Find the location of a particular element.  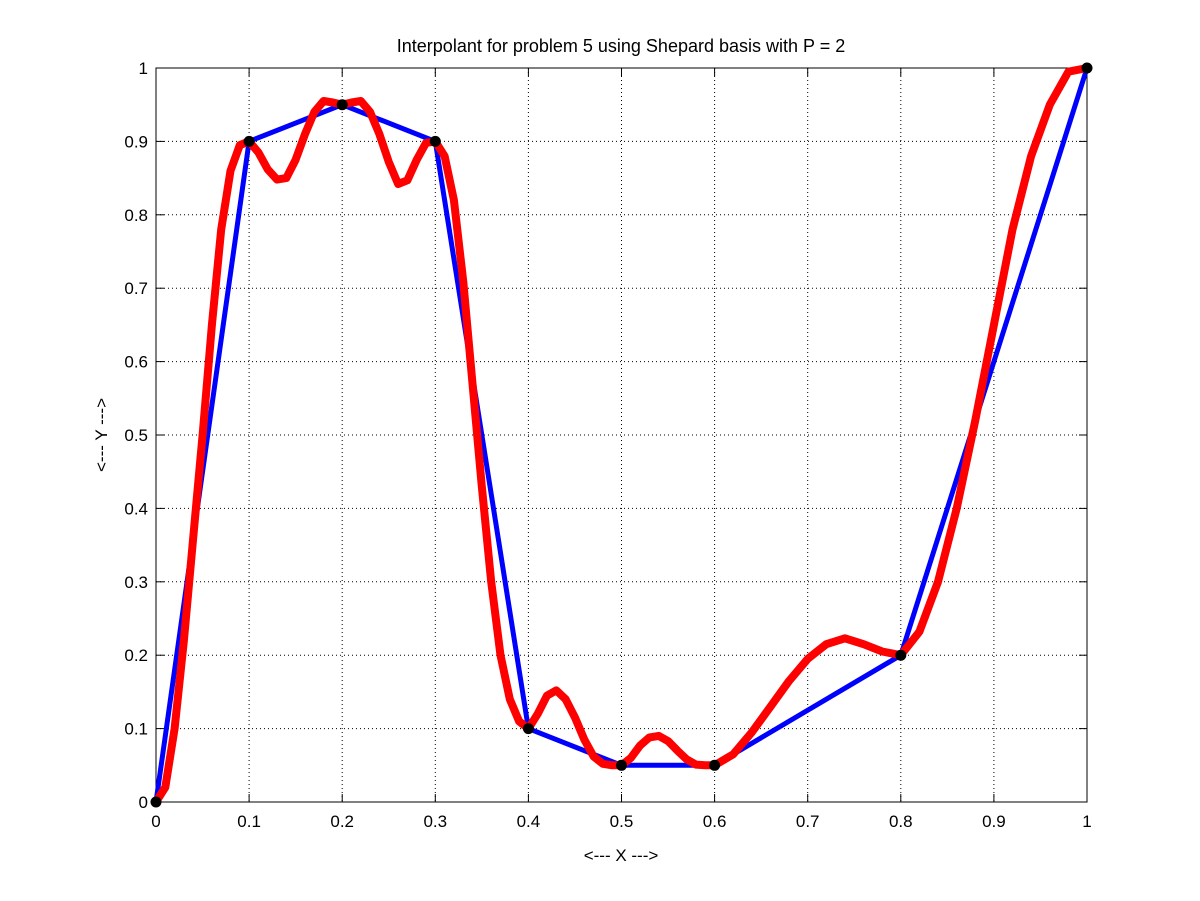

y-tick-labels: 0 0.1 0.2 0.3 0.4 0.5 0.6 0.7 0.8 0.9 1 is located at coordinates (136, 435).